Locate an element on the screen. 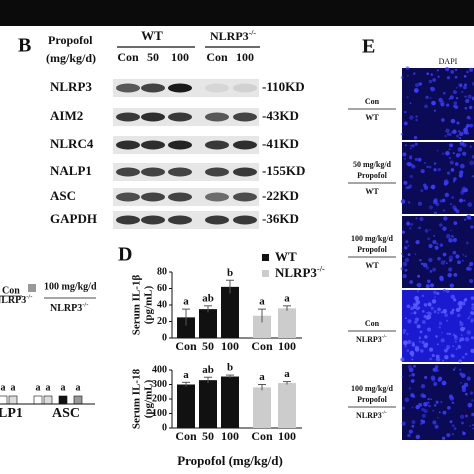 This screenshot has height=474, width=474. y-tick-label: 400 is located at coordinates (159, 369).